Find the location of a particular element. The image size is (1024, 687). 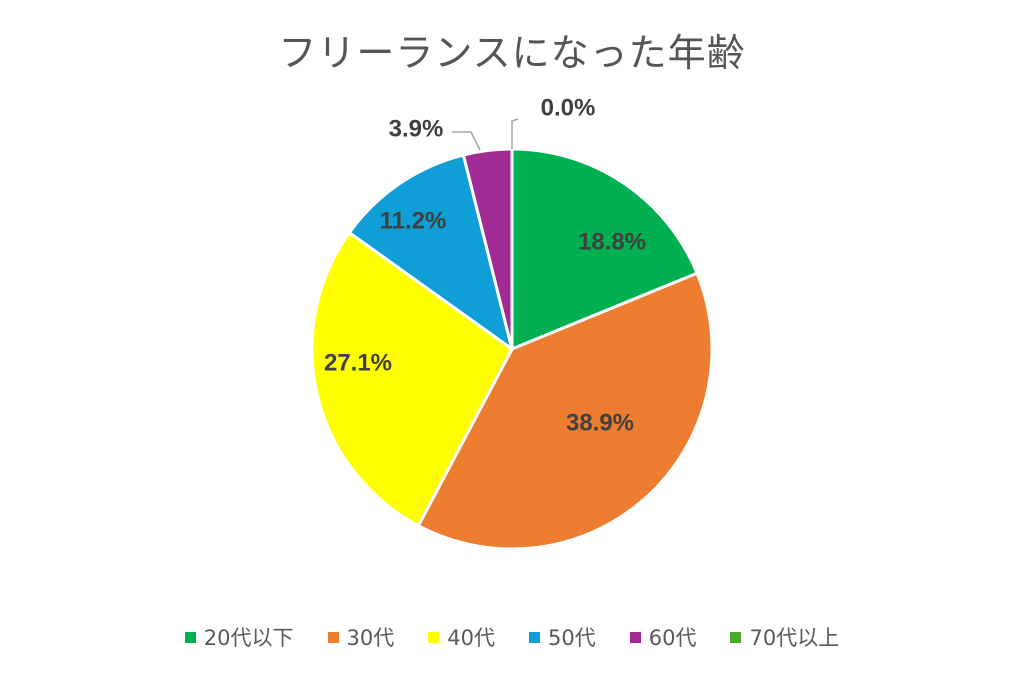

legend-label: 30代 is located at coordinates (370, 638).